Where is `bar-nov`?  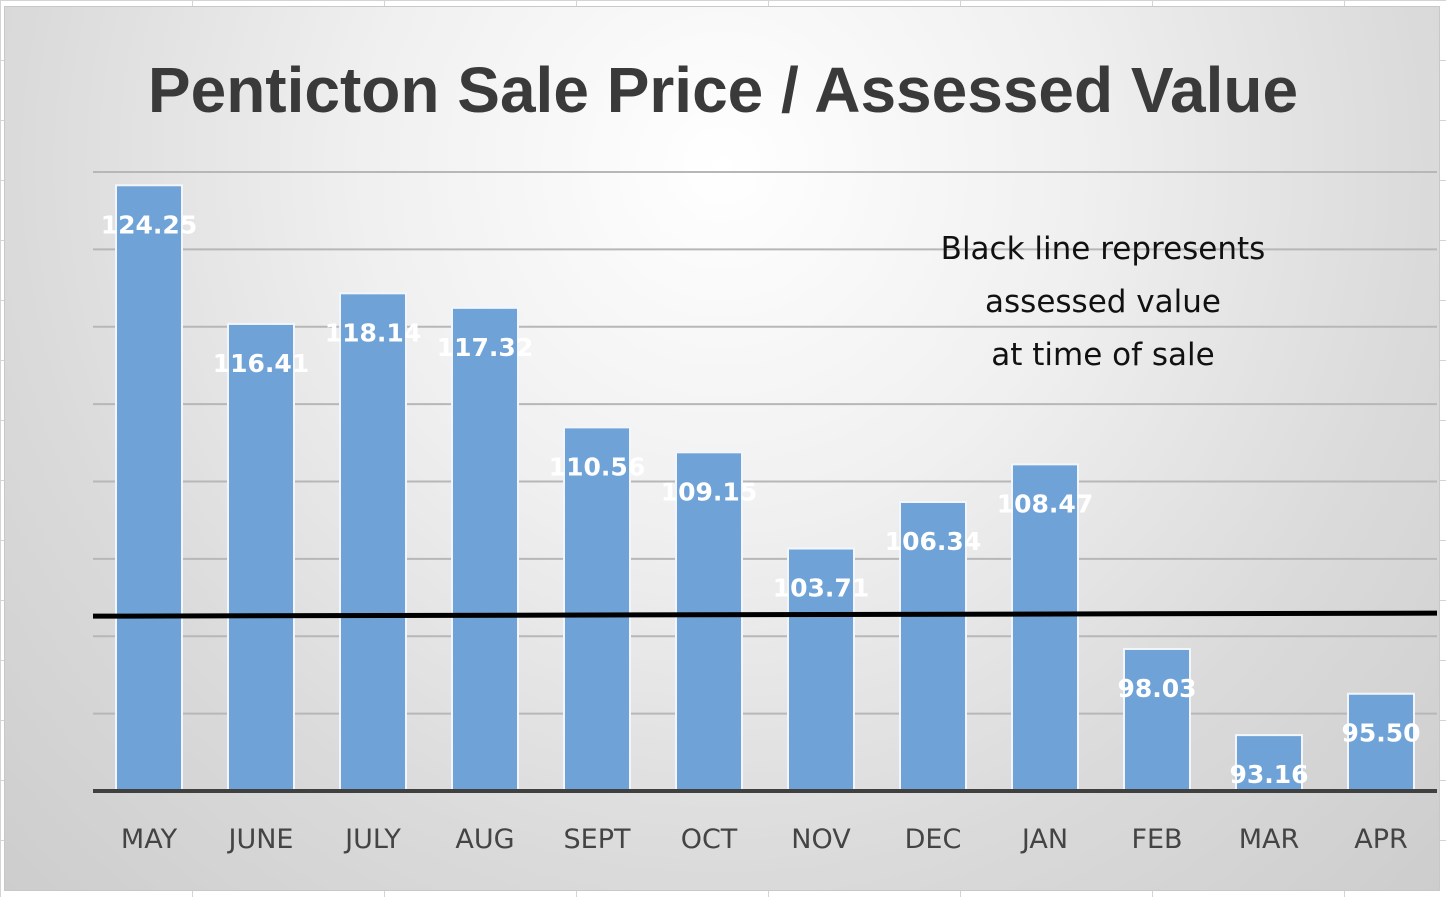
bar-nov is located at coordinates (821, 670).